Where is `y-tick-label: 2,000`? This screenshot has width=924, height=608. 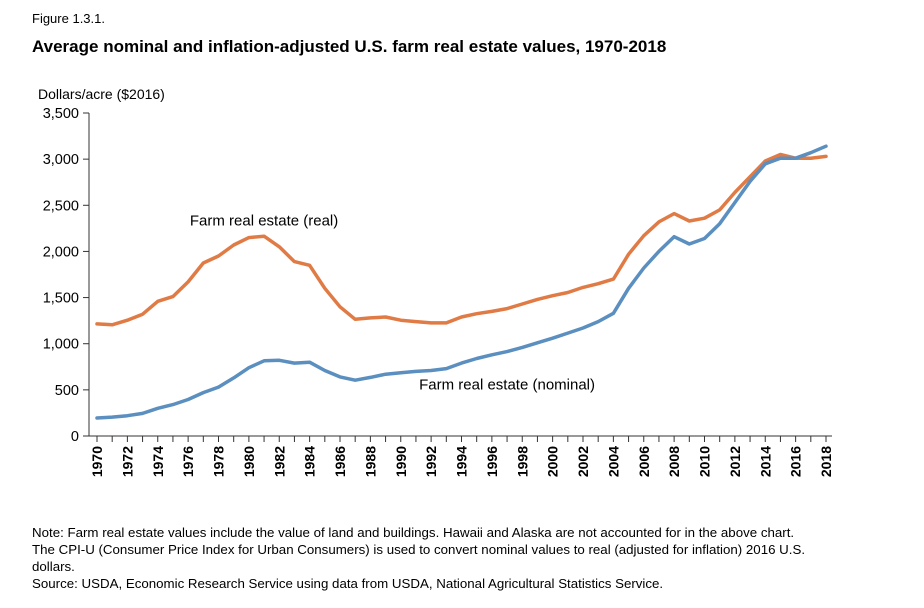
y-tick-label: 2,000 is located at coordinates (61, 252).